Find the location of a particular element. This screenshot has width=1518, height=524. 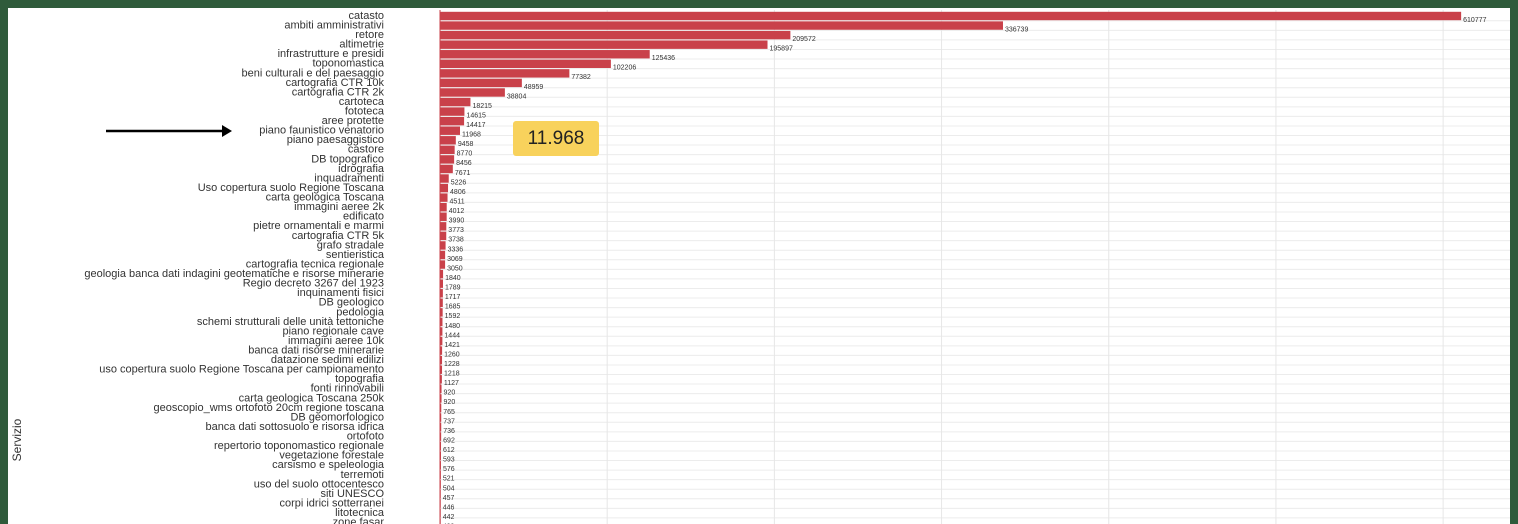

value-label: 14417 is located at coordinates (476, 125).